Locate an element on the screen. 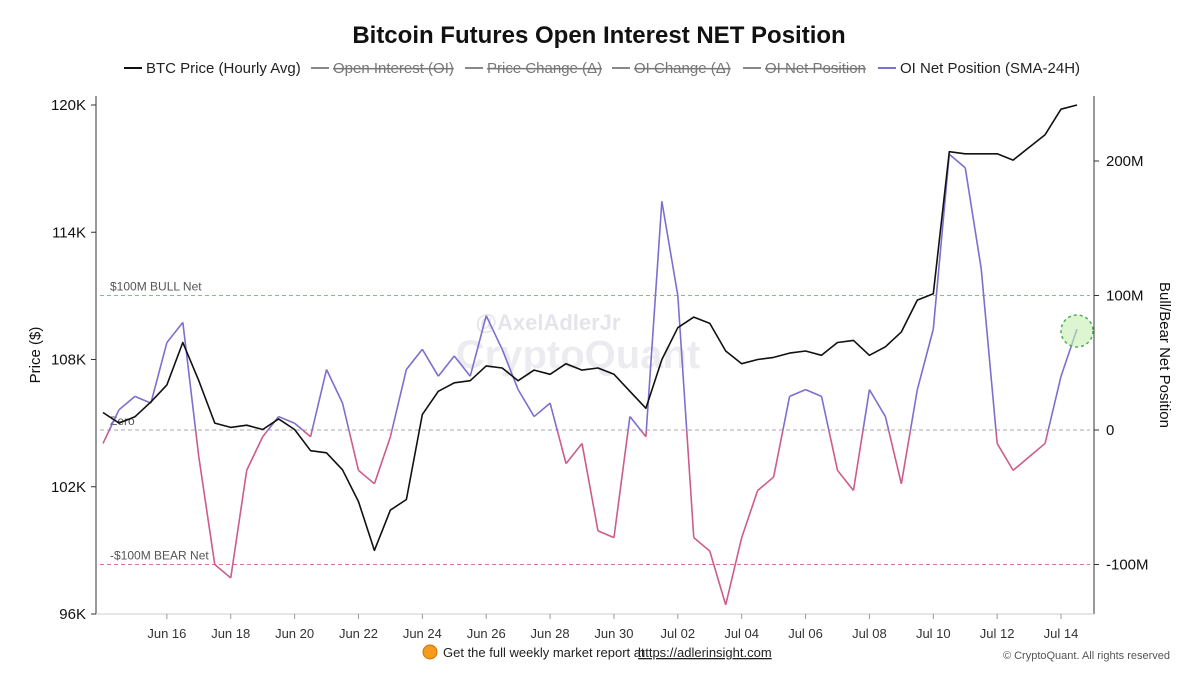  net-segment-10a is located at coordinates (265, 433).